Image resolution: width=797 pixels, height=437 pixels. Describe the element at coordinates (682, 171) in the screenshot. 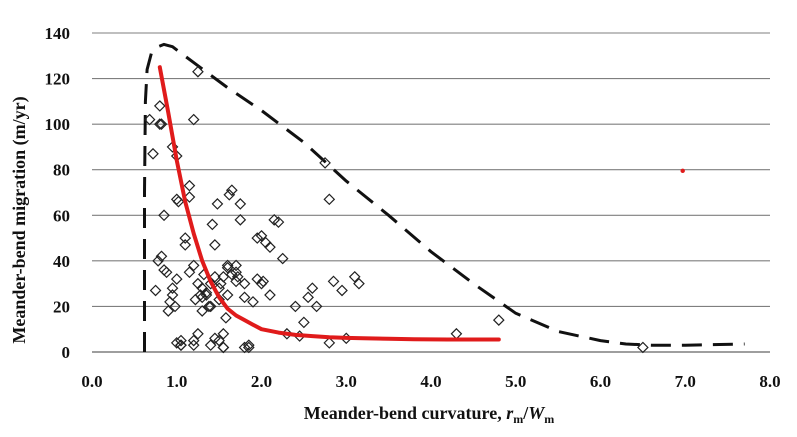

I see `annotation-dot` at that location.